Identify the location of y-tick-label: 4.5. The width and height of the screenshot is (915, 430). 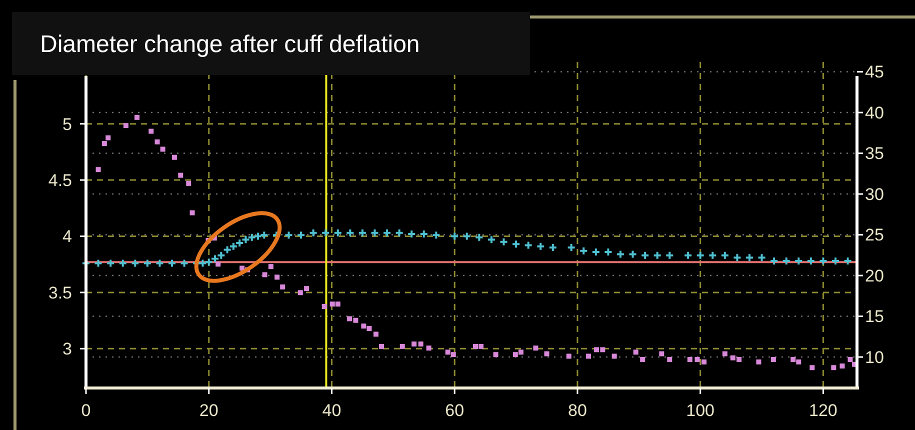
(60, 180).